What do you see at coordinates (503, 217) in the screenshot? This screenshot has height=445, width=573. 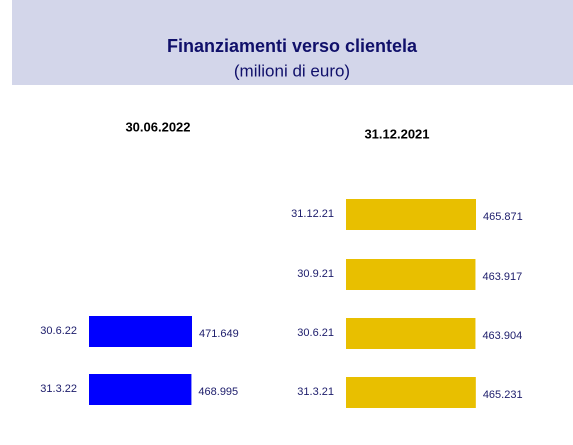 I see `value-label: 465.871` at bounding box center [503, 217].